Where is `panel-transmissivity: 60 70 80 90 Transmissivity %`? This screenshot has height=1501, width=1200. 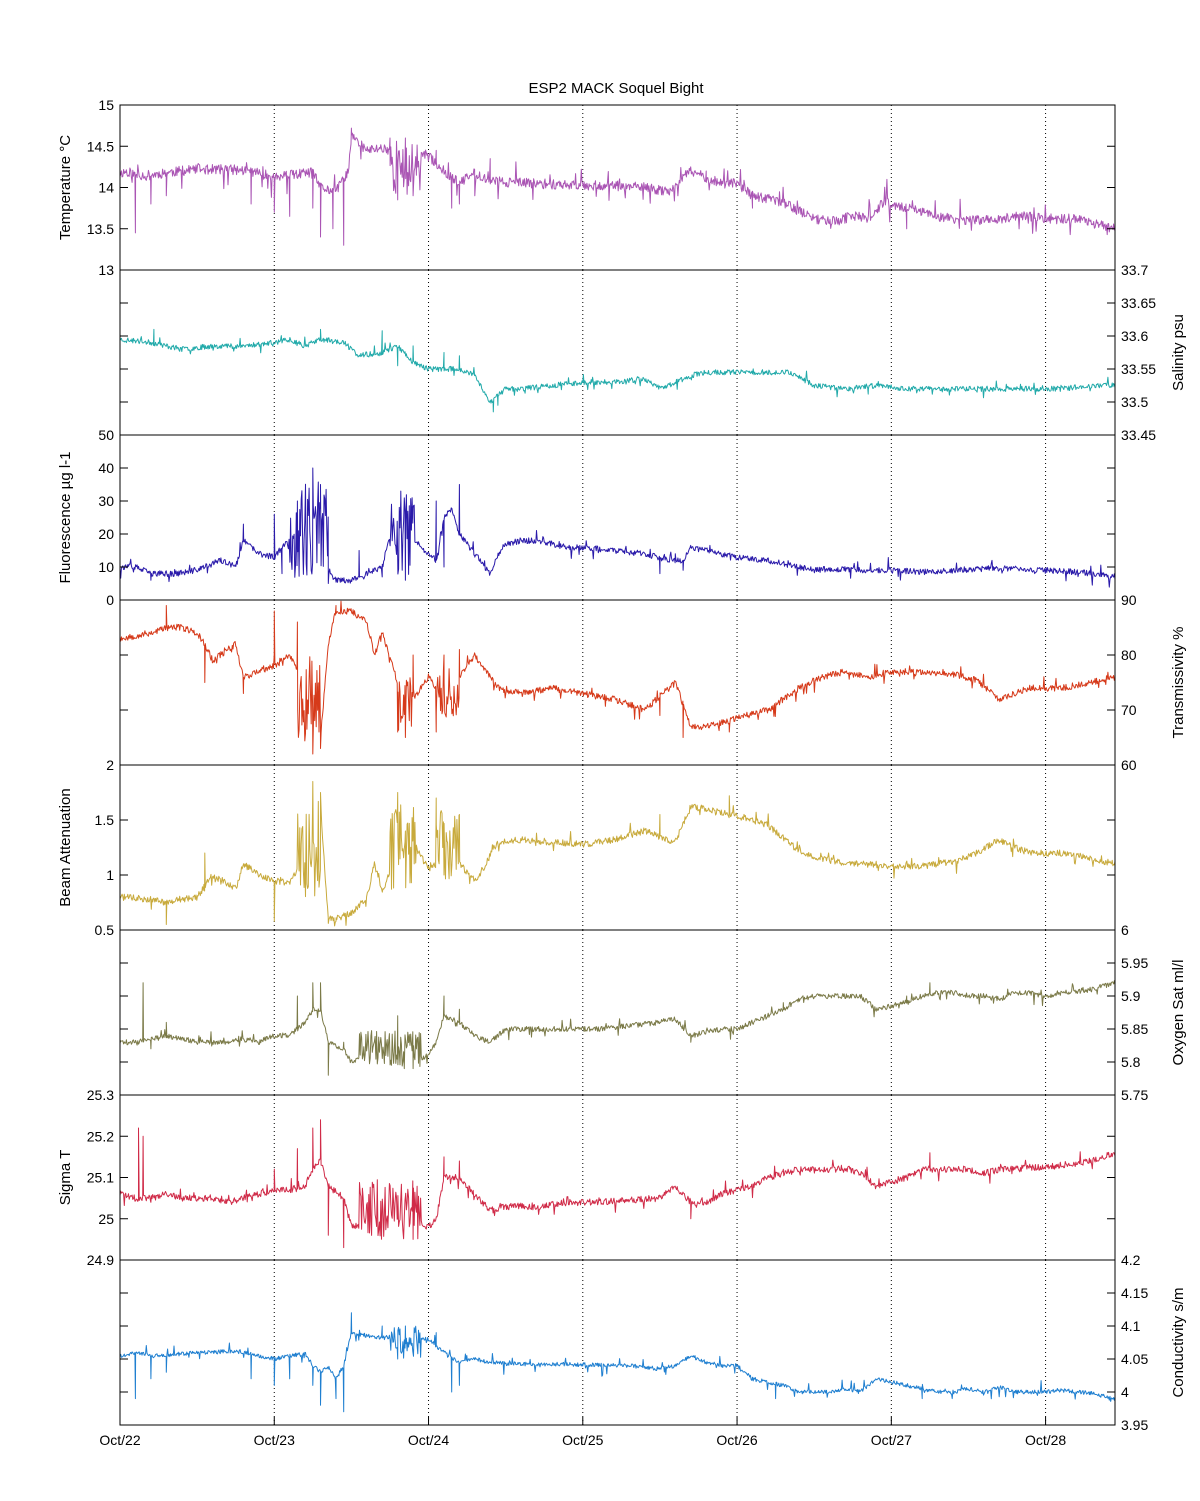 panel-transmissivity: 60 70 80 90 Transmissivity % is located at coordinates (653, 682).